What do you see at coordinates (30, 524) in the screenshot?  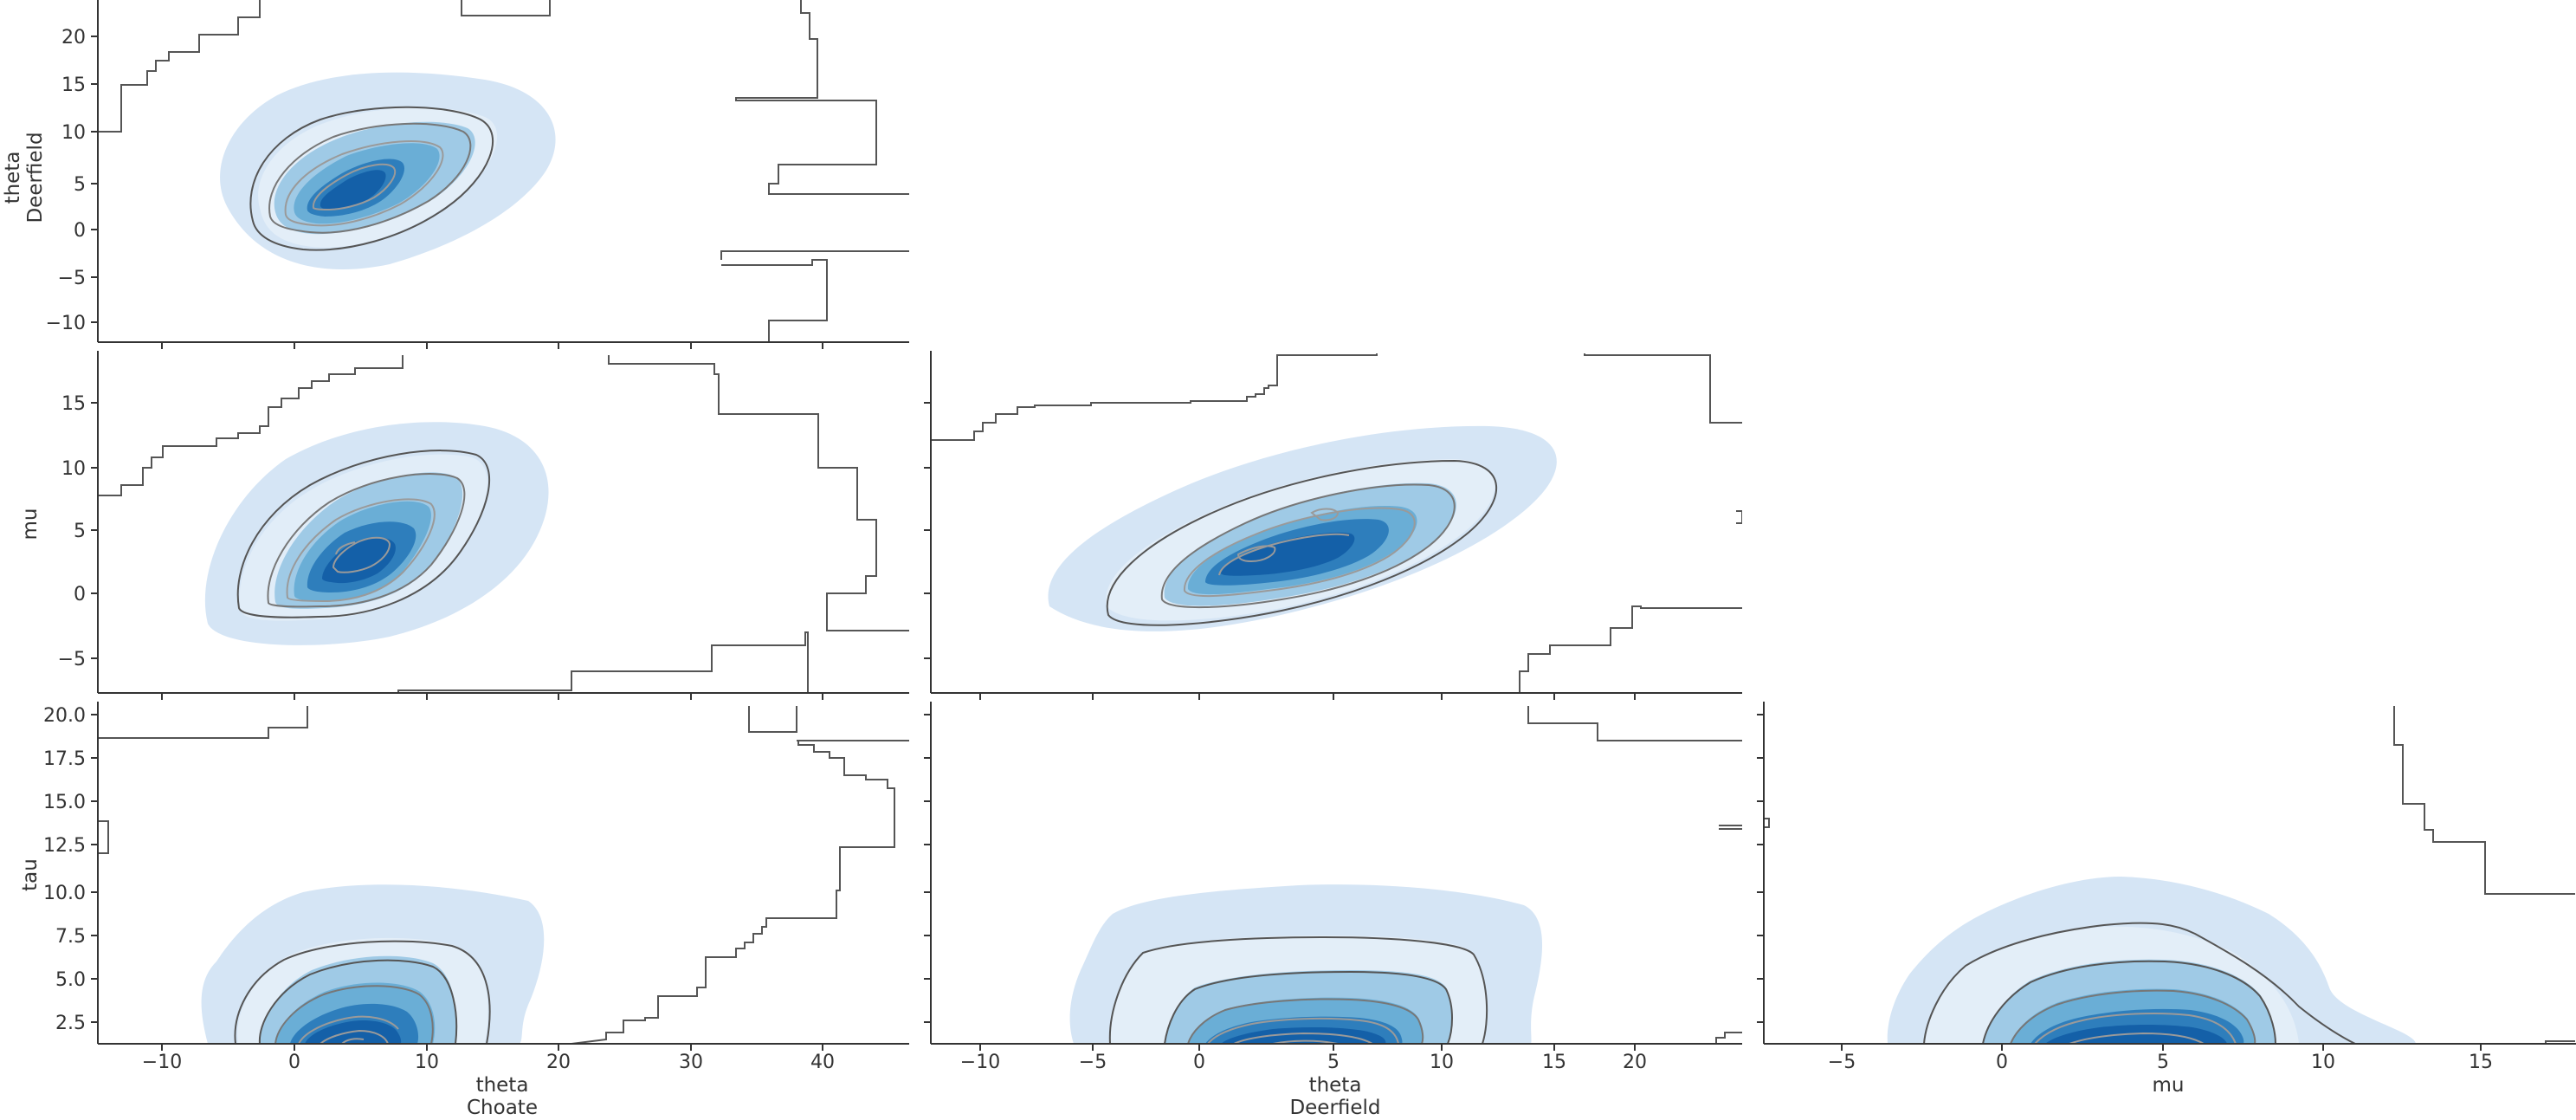 I see `y-axis-label: mu` at bounding box center [30, 524].